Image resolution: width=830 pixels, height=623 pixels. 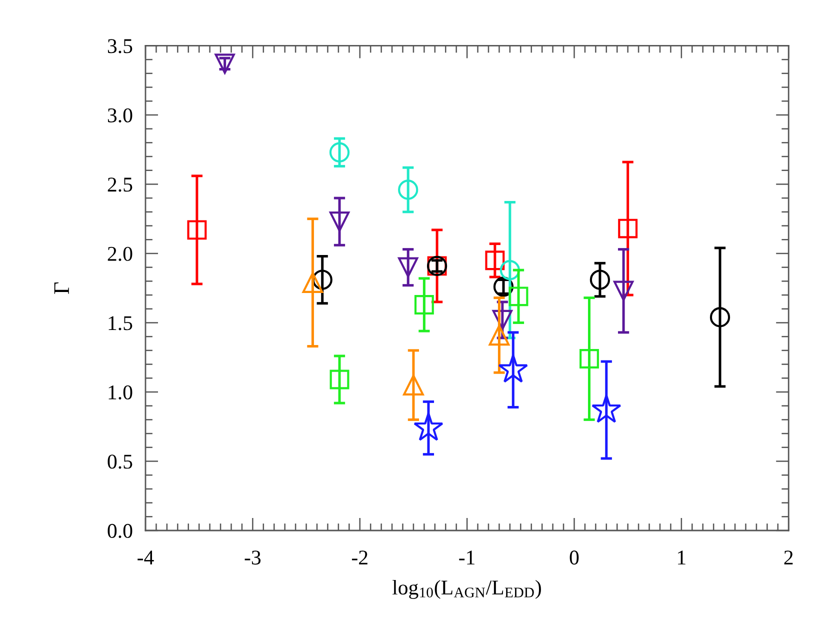 I want to click on y-tick-label: 1.0, so click(x=120, y=392).